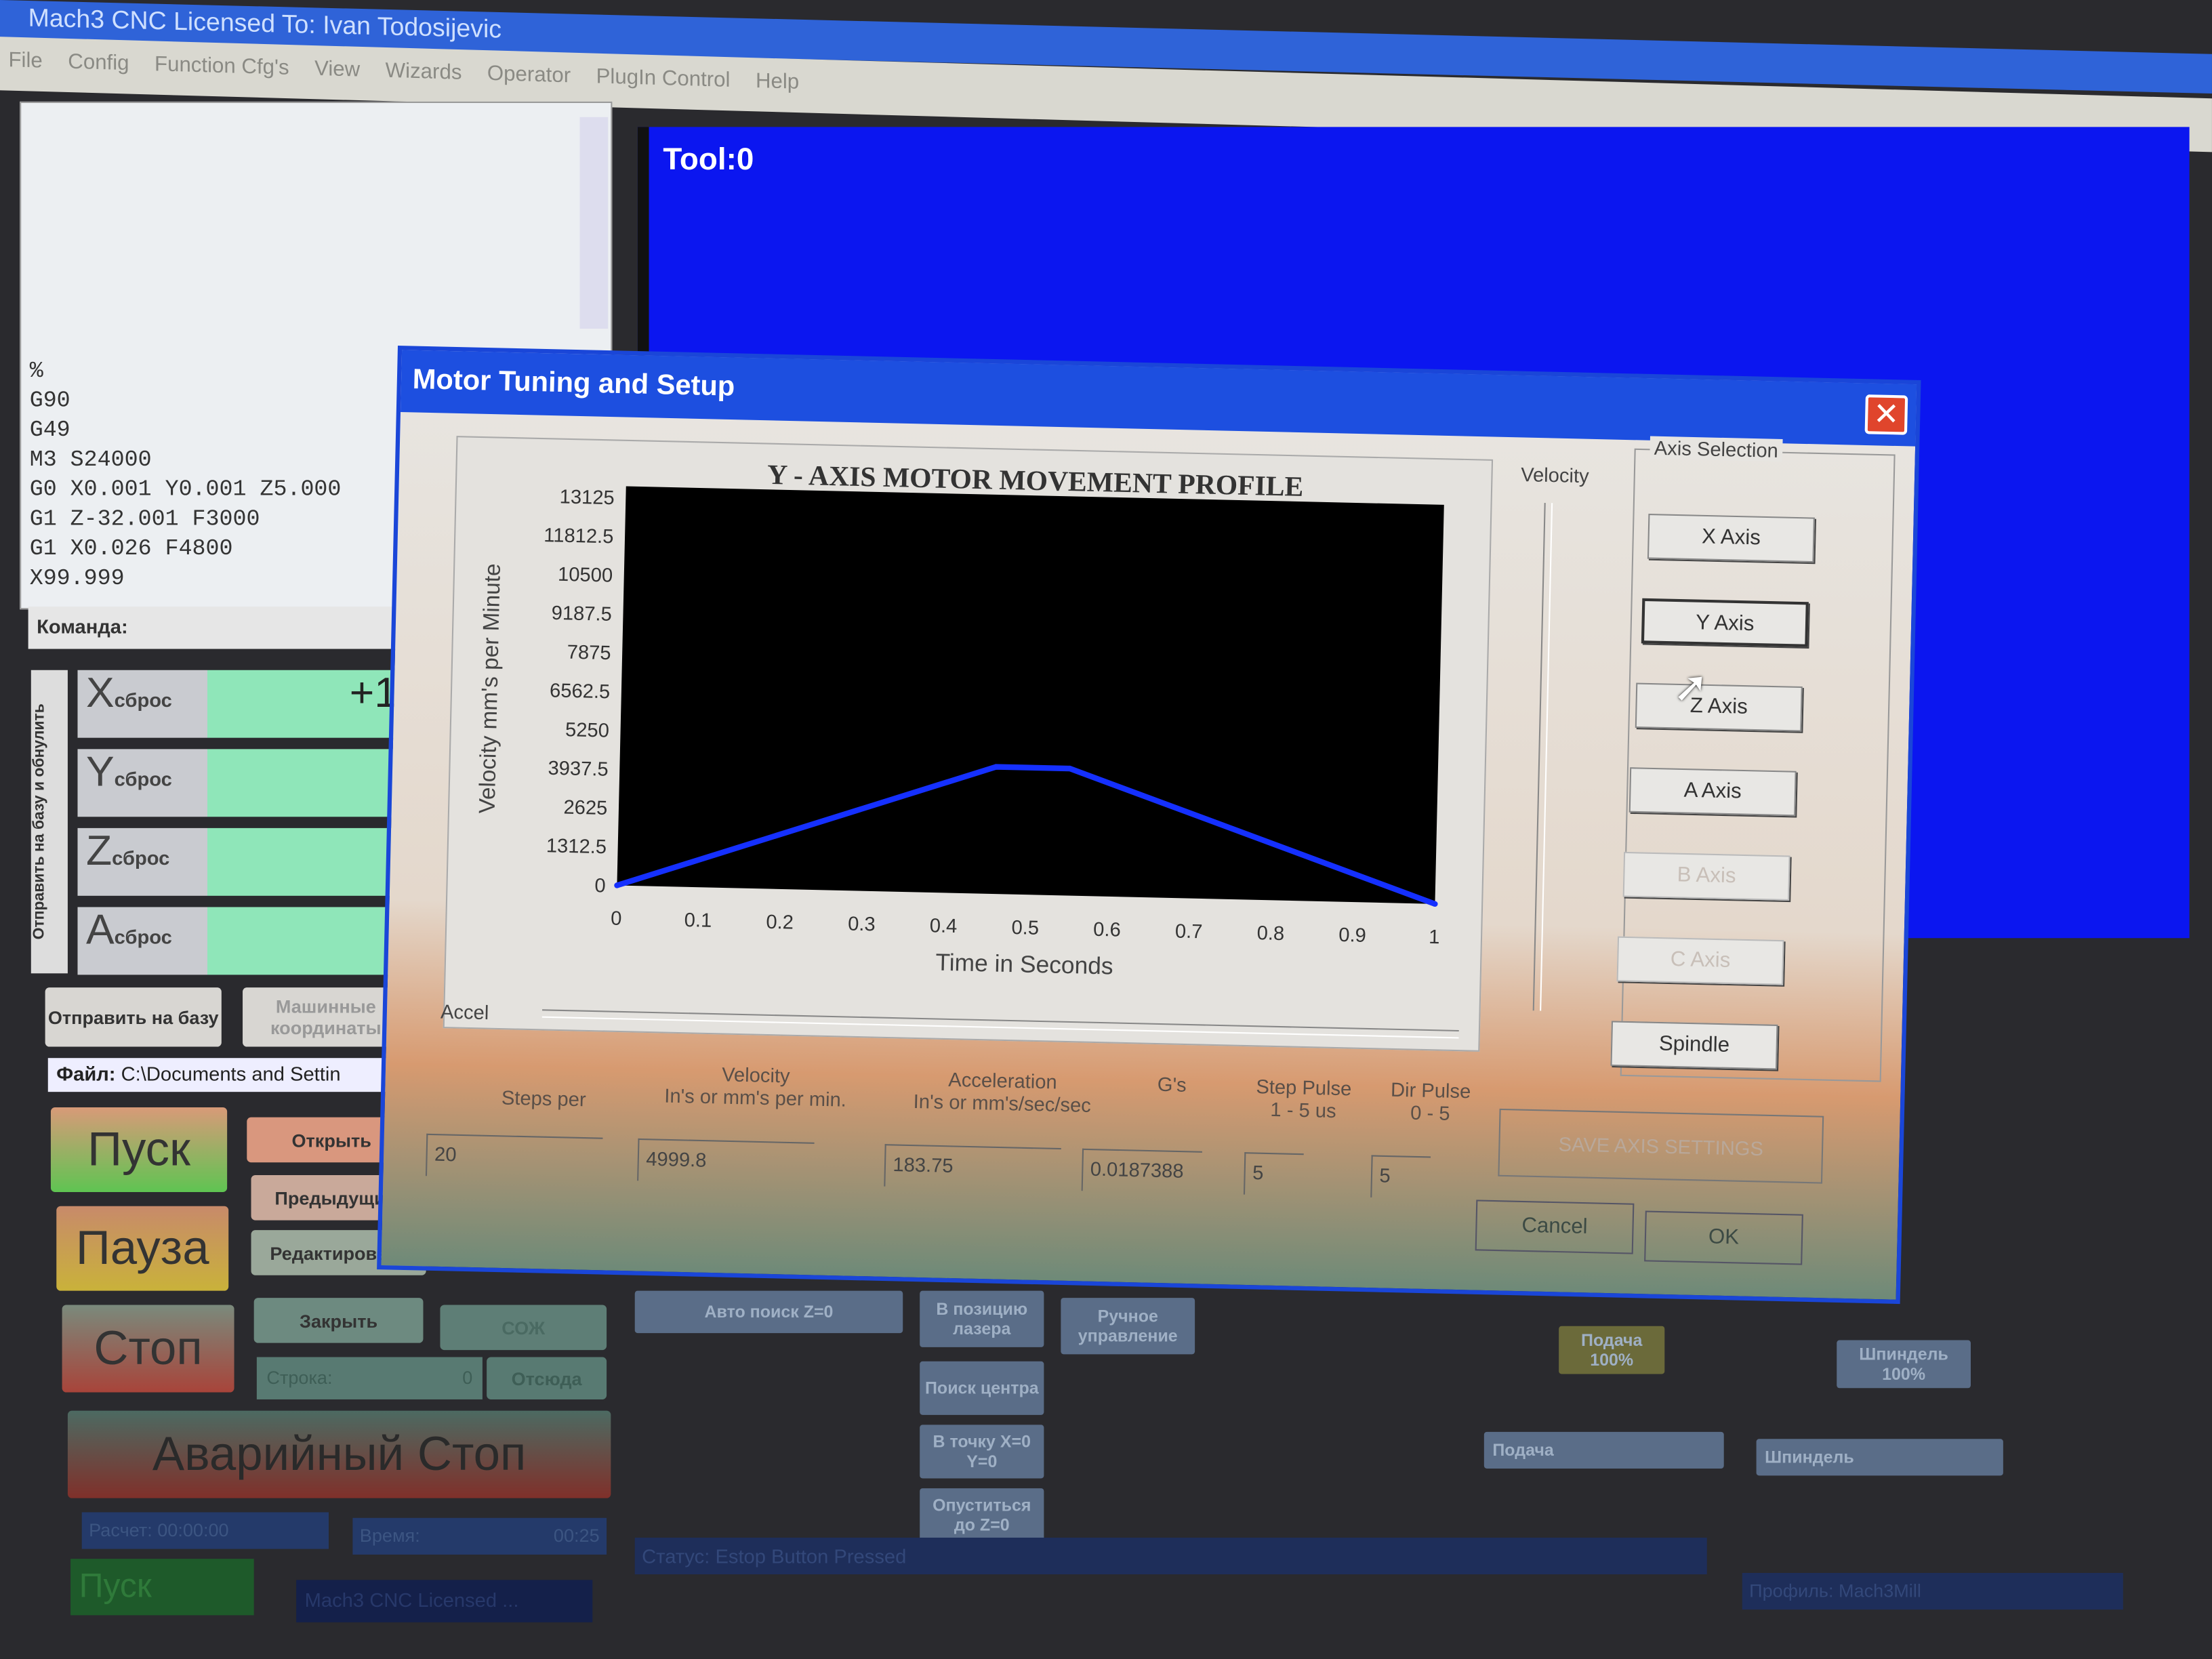  I want to click on field-header: Dir Pulse 0 - 5, so click(1430, 1101).